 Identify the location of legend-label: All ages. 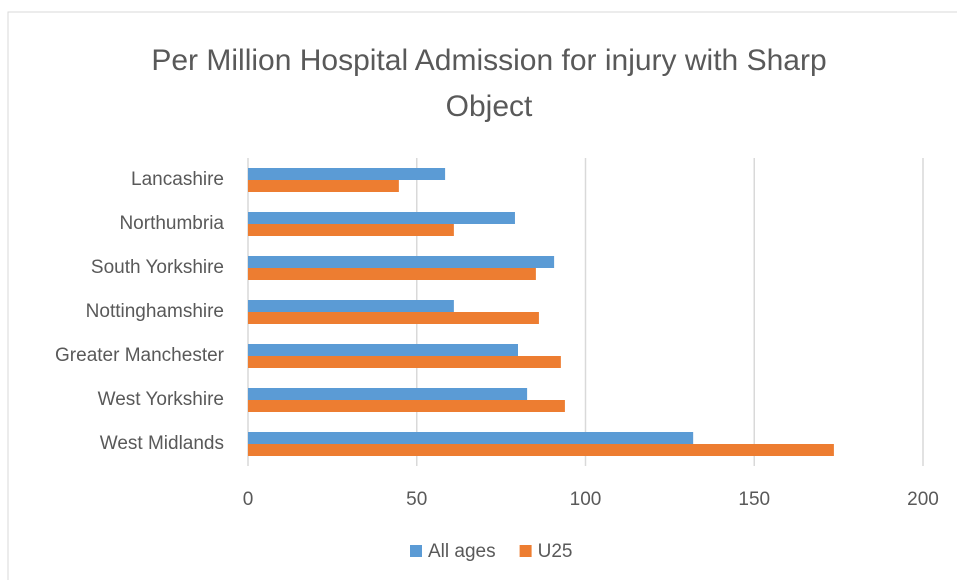
(462, 551).